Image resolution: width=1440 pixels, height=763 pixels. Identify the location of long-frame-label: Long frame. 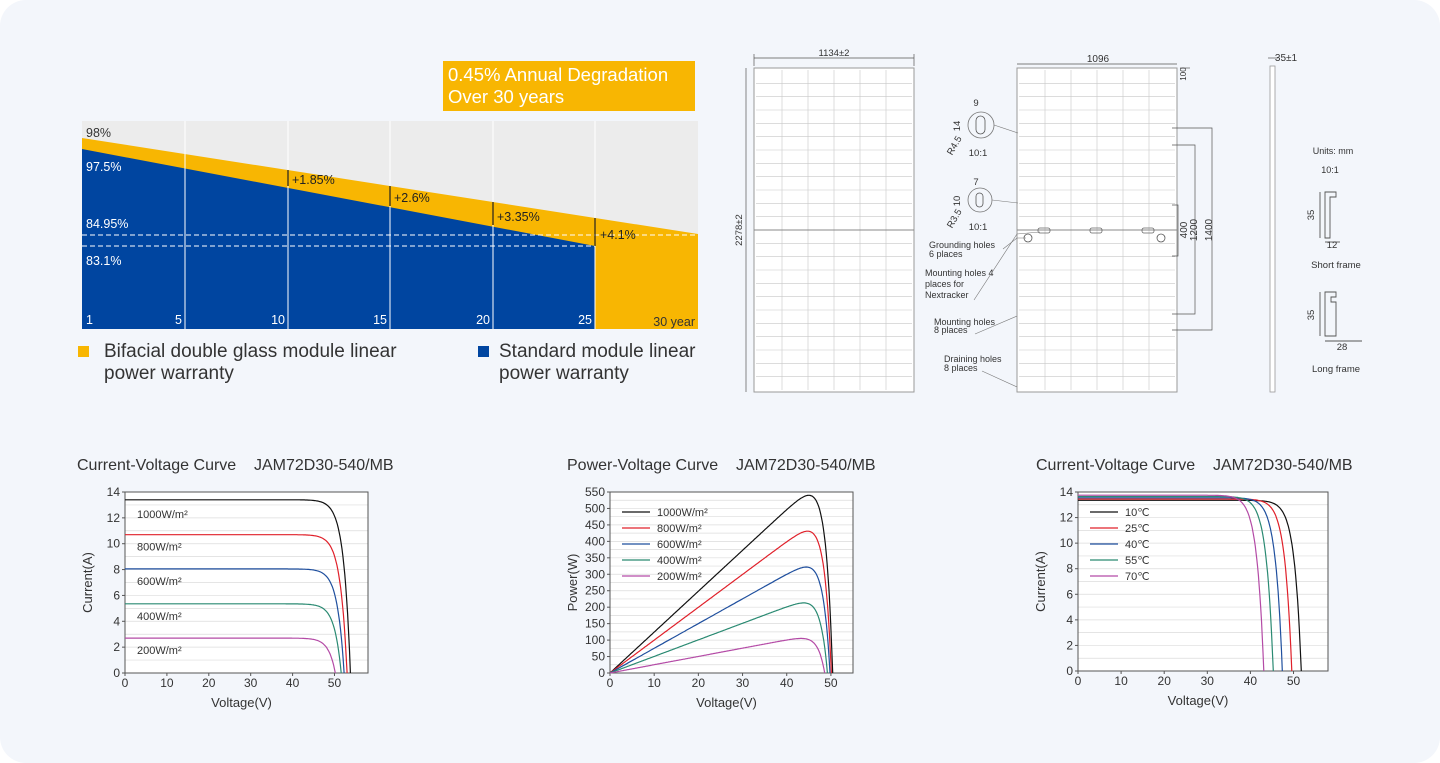
(1336, 369).